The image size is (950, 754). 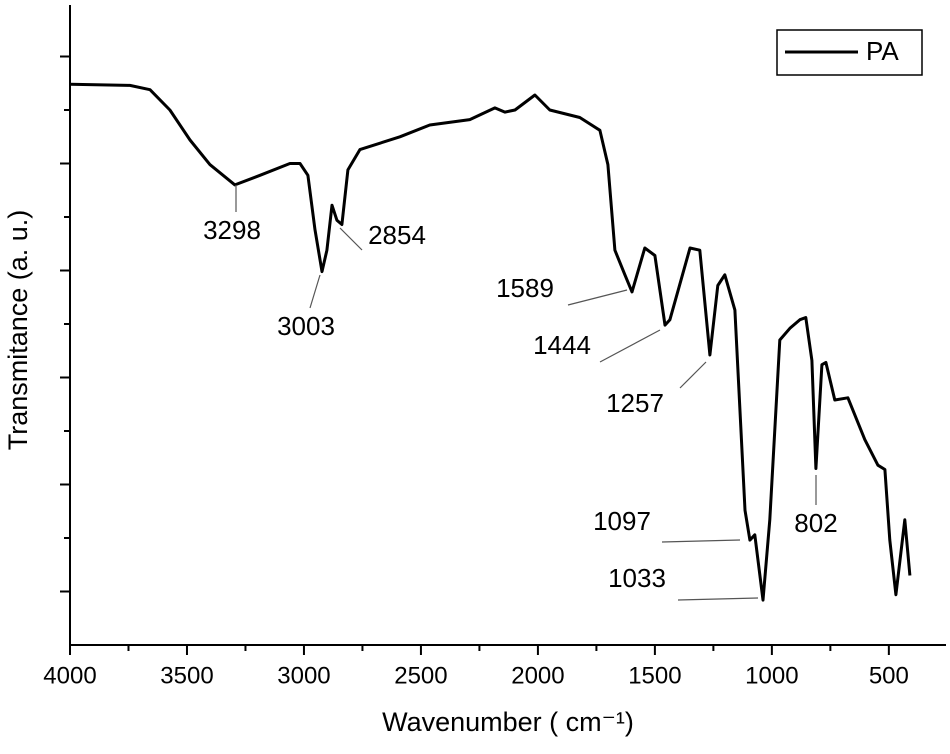 I want to click on annotation: 1097, so click(x=622, y=521).